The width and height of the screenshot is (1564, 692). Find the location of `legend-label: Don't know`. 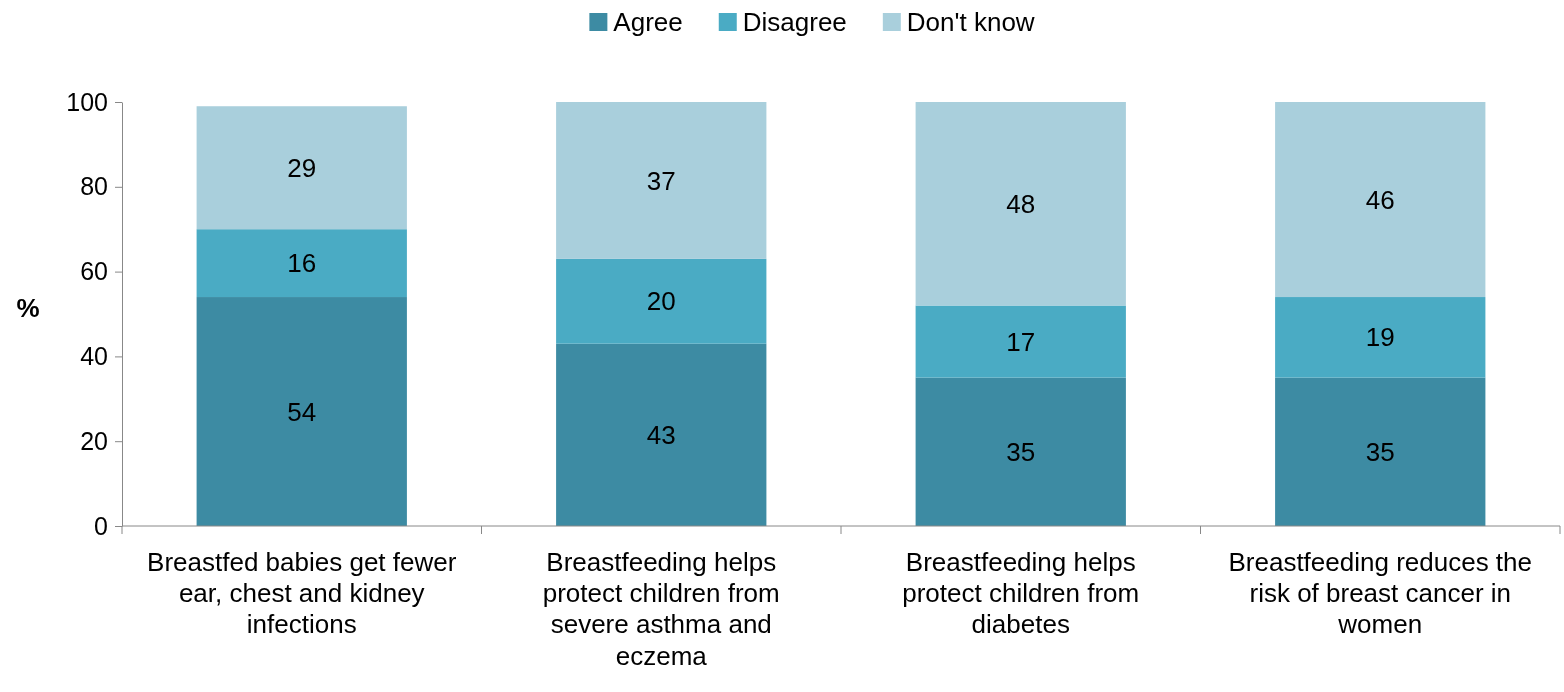

legend-label: Don't know is located at coordinates (970, 22).